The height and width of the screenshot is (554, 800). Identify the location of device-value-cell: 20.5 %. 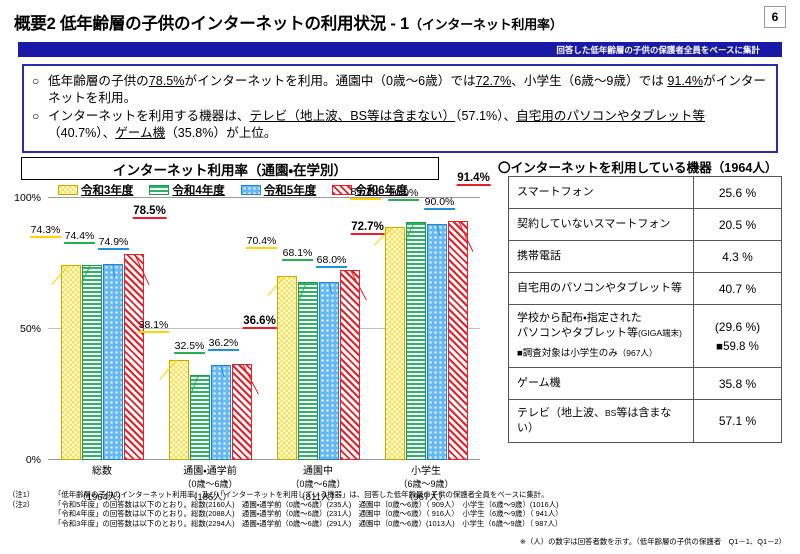
(737, 224).